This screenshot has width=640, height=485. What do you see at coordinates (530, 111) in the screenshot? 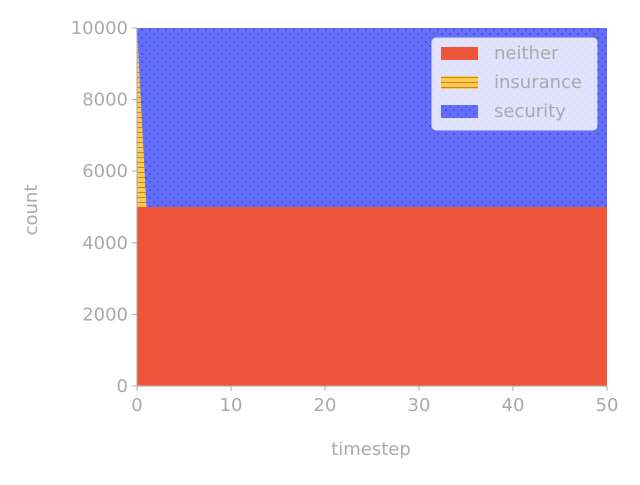
I see `legend-label-security: security` at bounding box center [530, 111].